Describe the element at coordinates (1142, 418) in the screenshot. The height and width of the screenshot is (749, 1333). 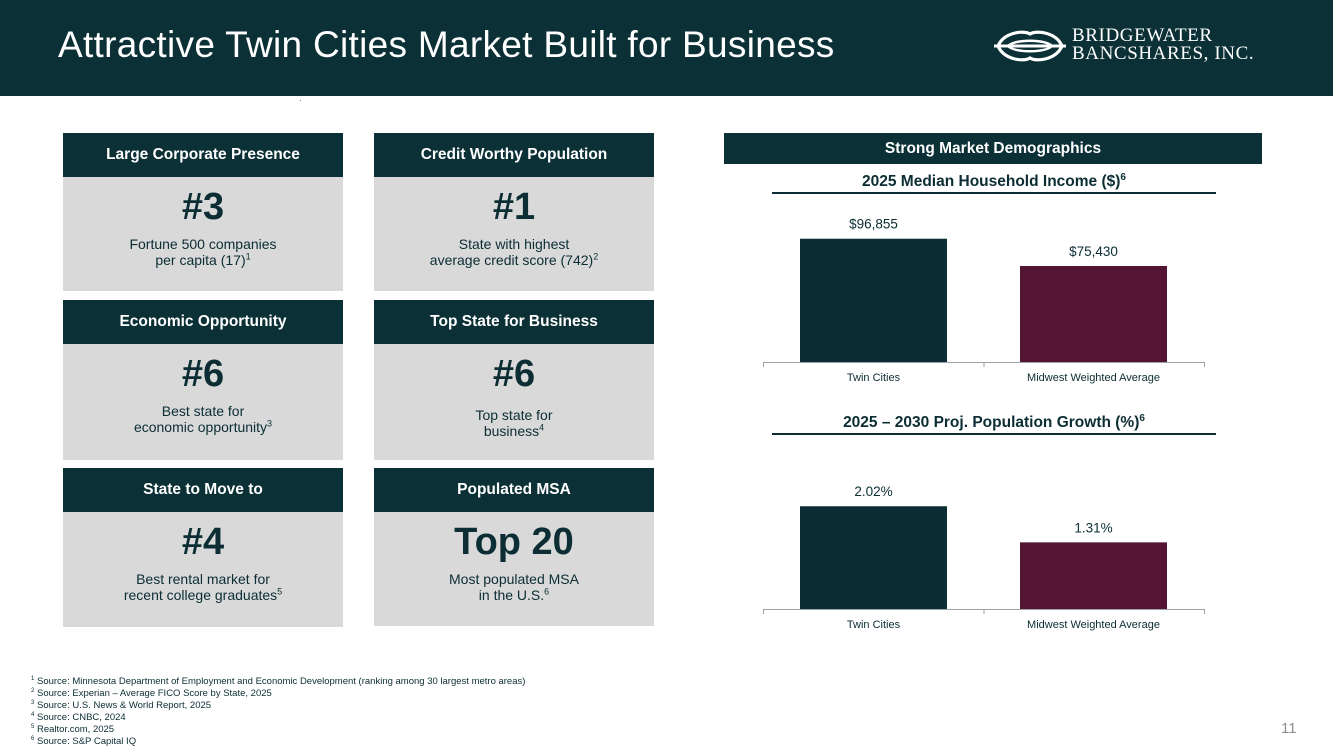
I see `population-chart-footnote-ref: 6` at that location.